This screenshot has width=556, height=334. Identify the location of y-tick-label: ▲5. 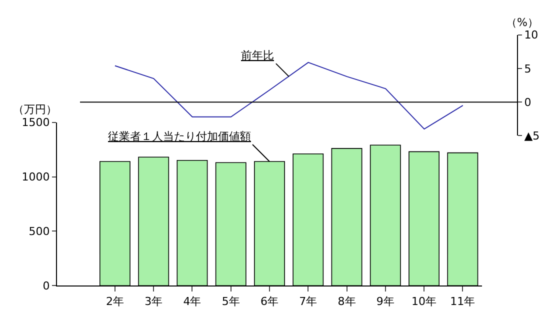
(532, 136).